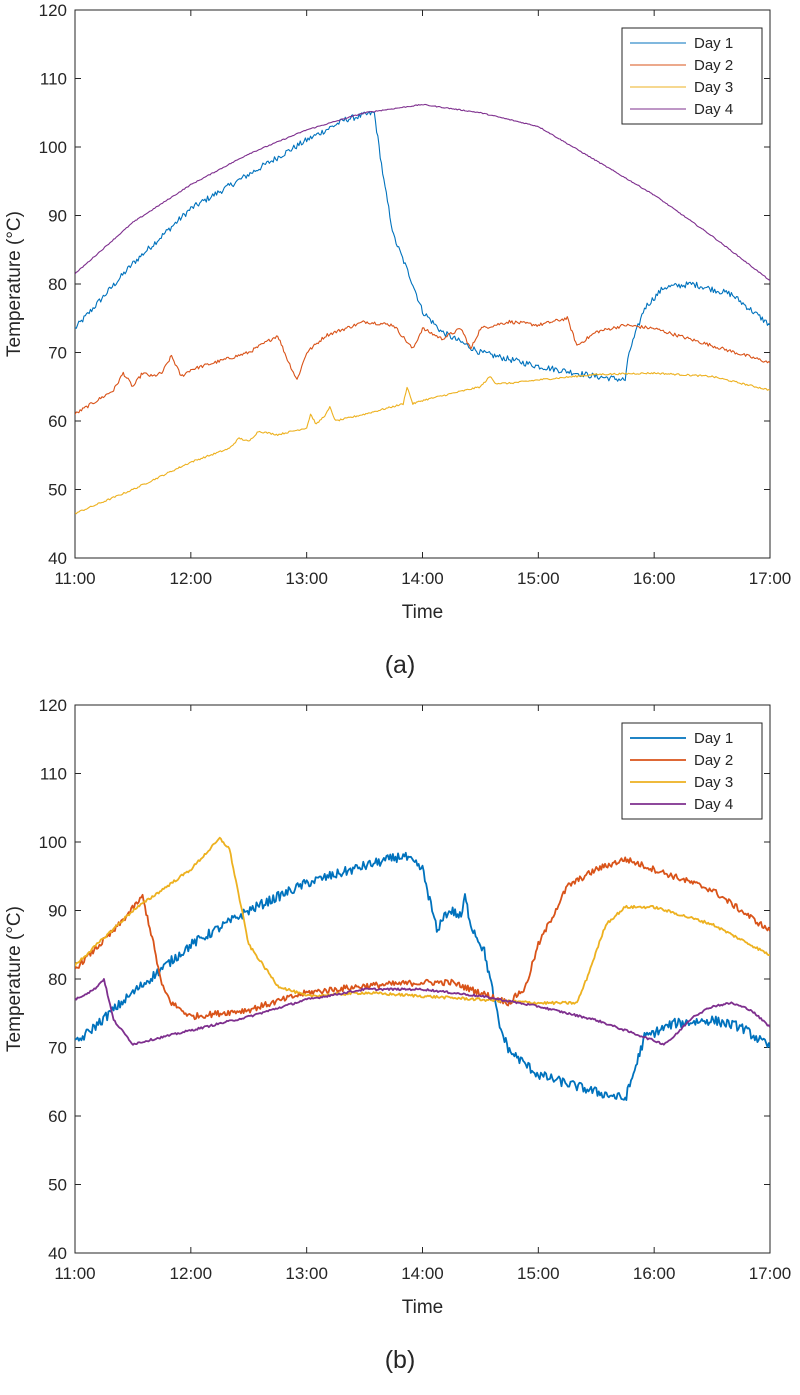 This screenshot has width=800, height=1395. Describe the element at coordinates (400, 1360) in the screenshot. I see `figure-caption: (b)` at that location.